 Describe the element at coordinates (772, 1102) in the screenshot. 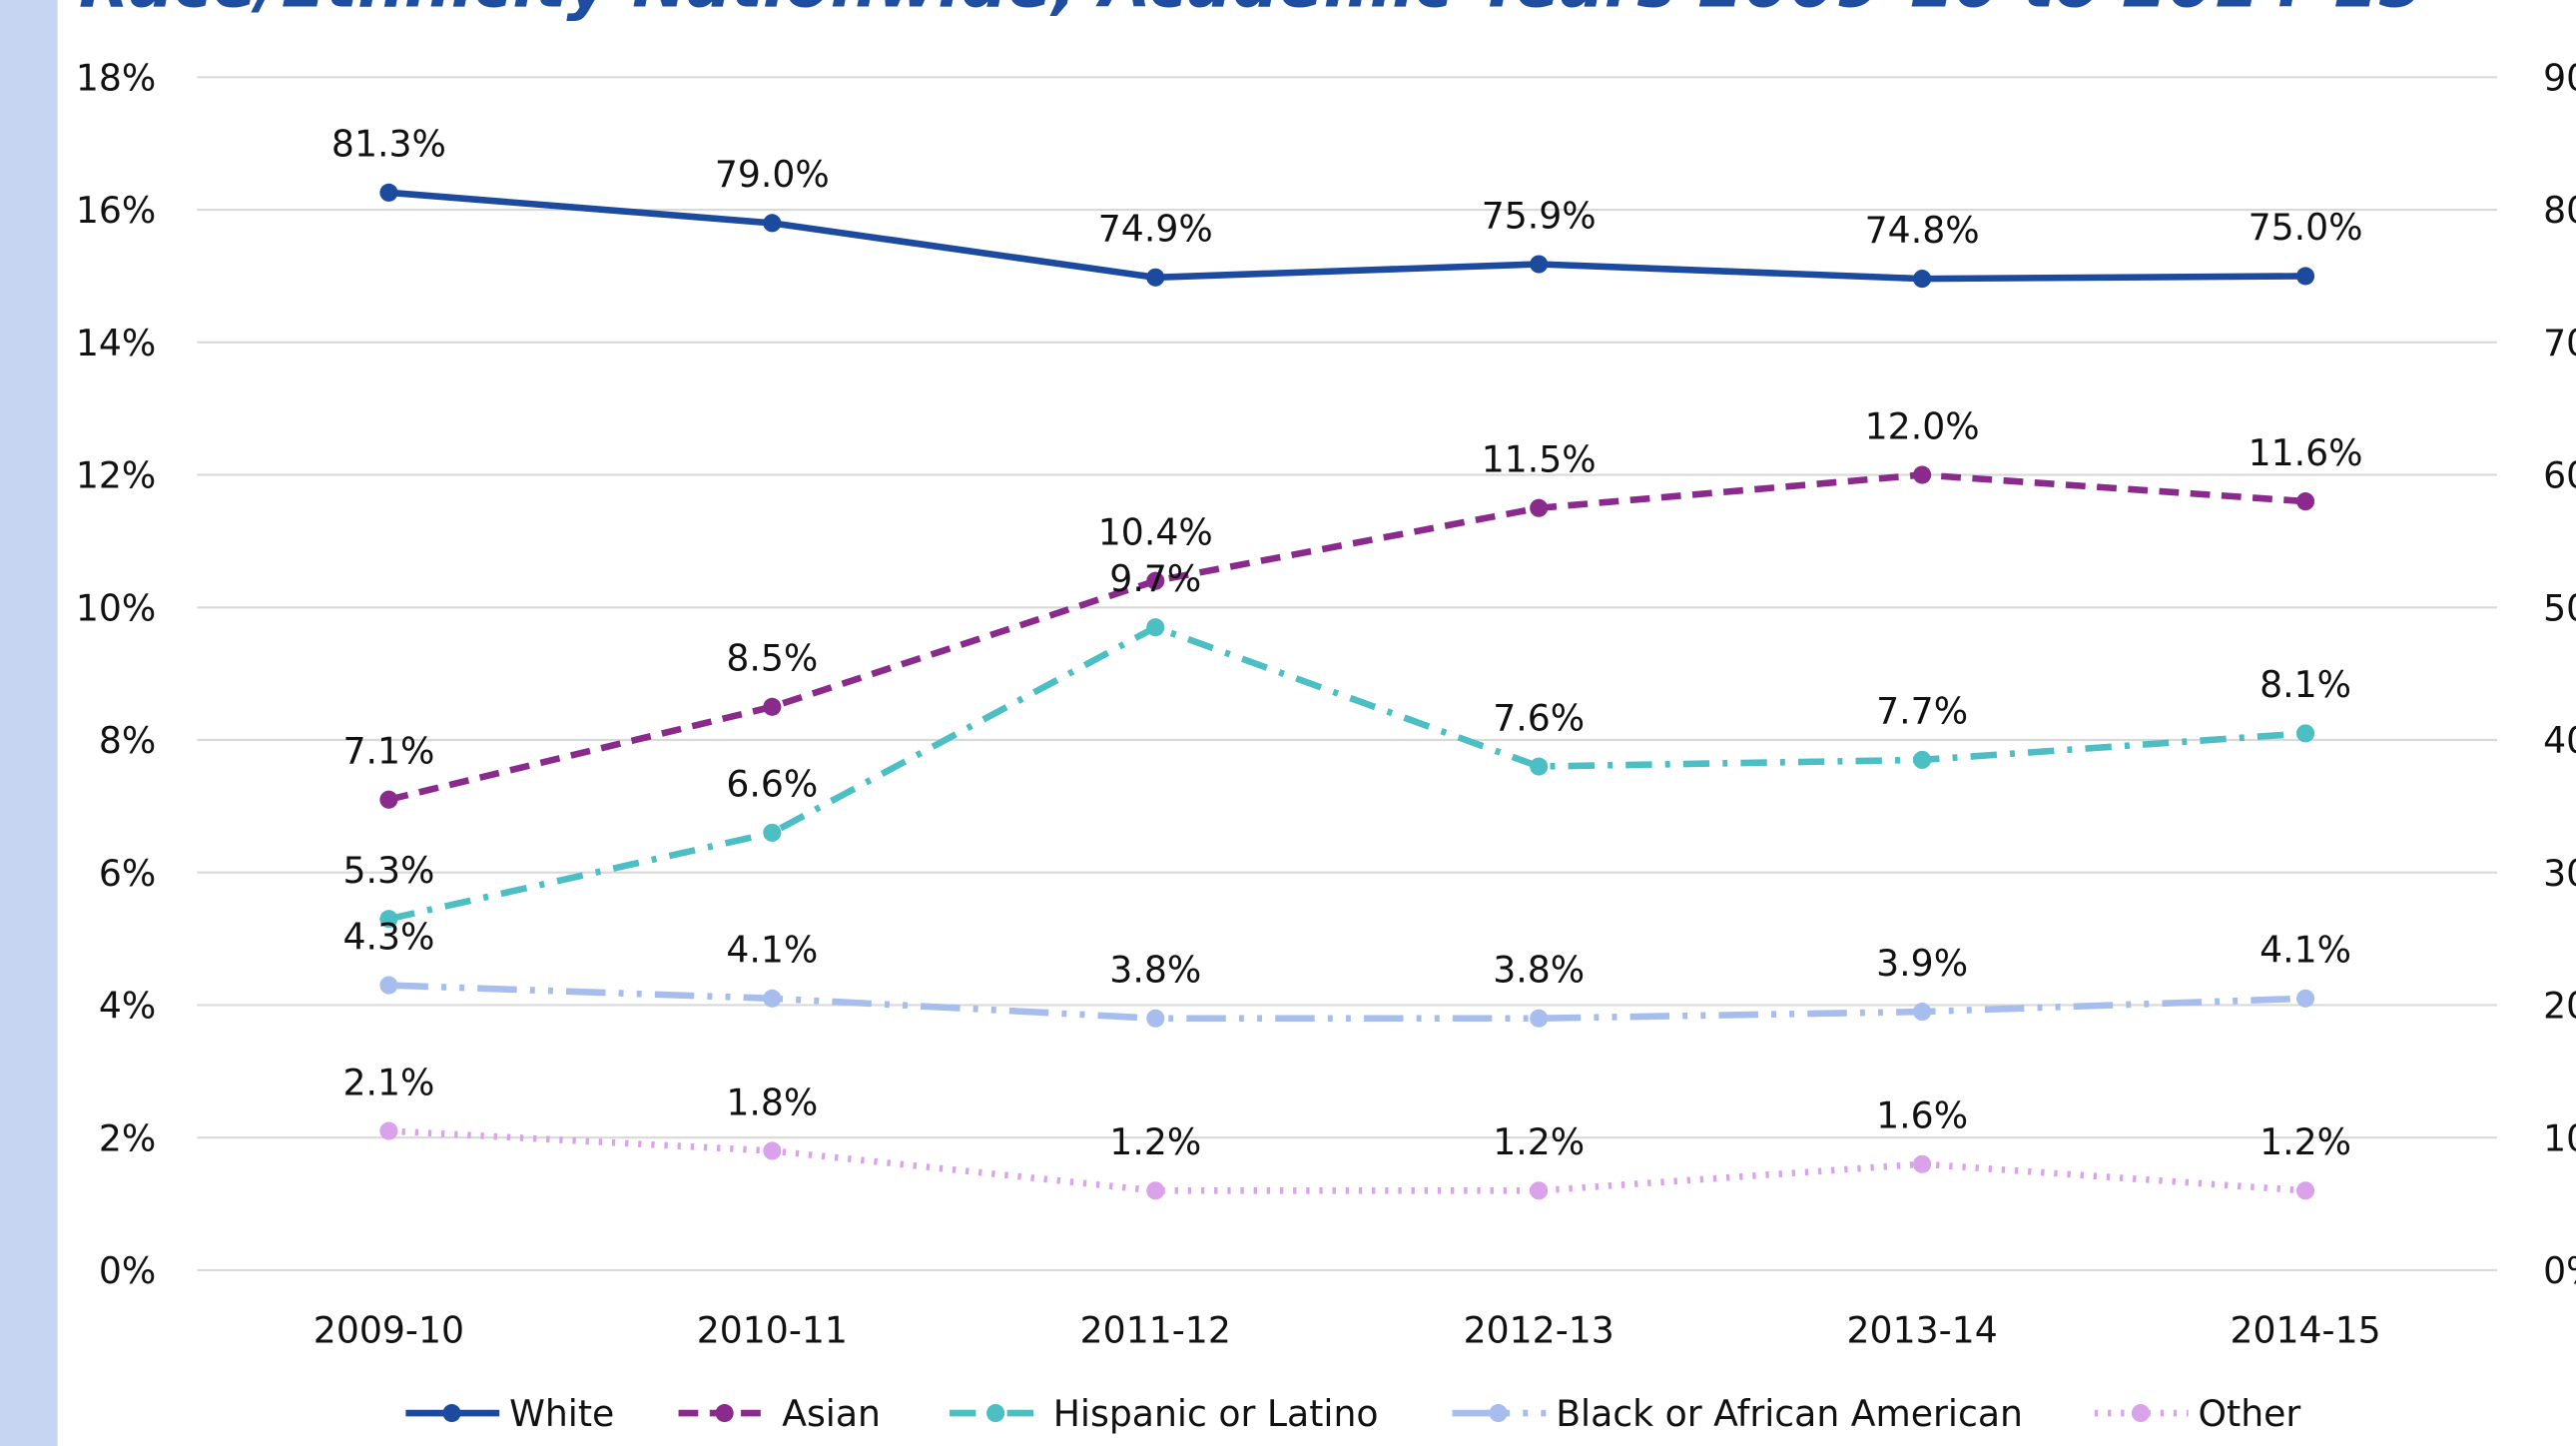

I see `data-label: 1.8%` at that location.